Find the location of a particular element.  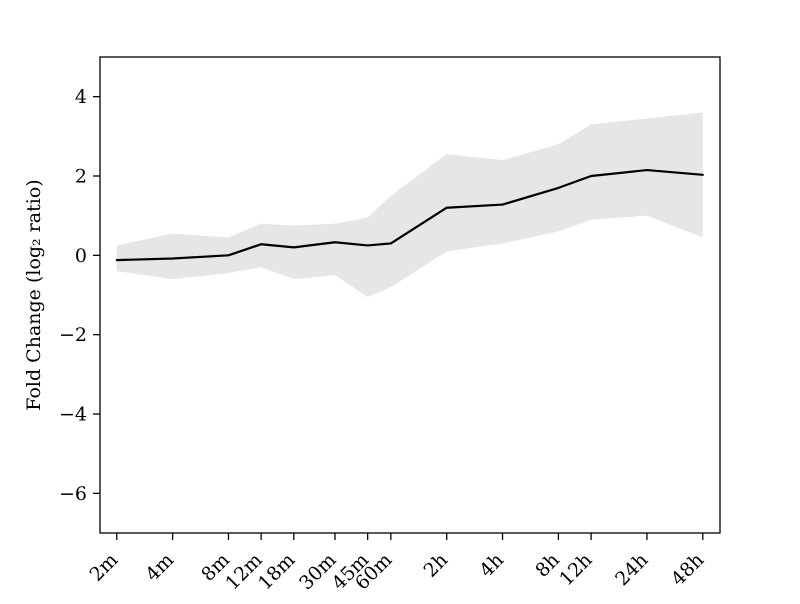

y-axis-label: Fold Change (log₂ ratio) is located at coordinates (34, 294).